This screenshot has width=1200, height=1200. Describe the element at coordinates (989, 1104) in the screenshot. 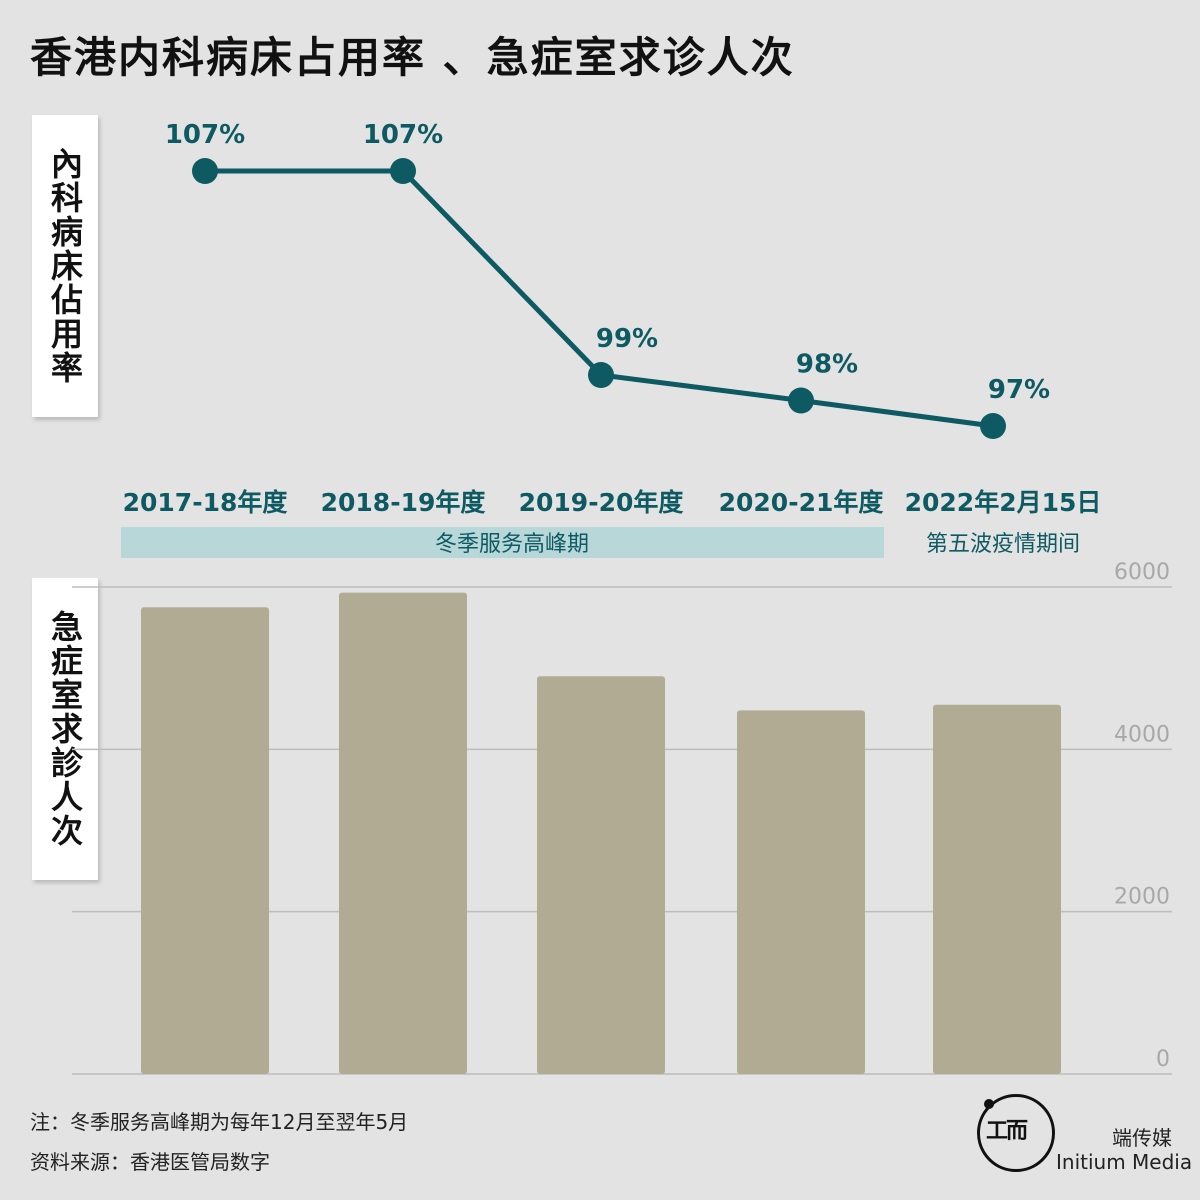

I see `logo-dot-icon` at that location.